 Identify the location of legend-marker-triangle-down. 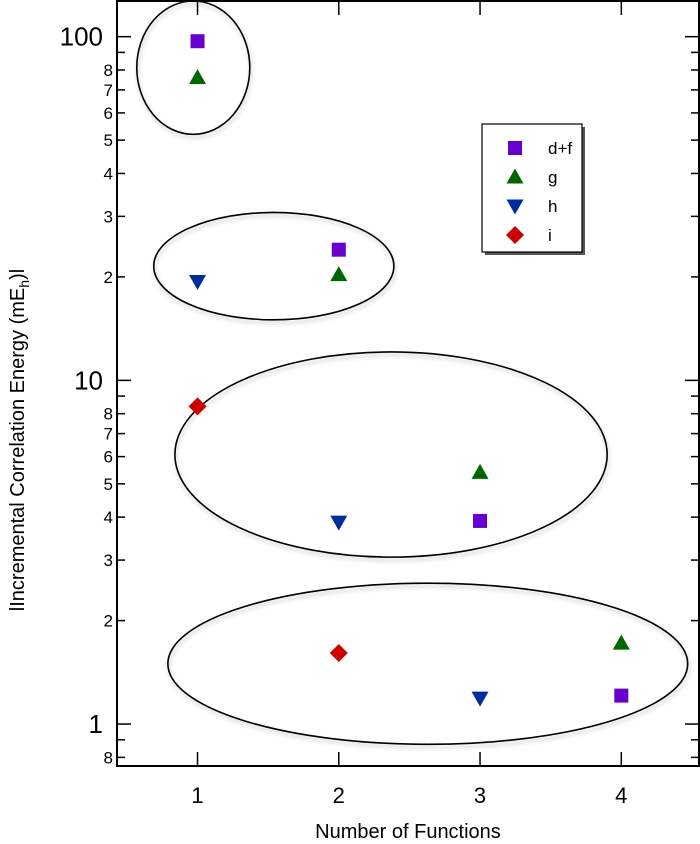
(515, 207).